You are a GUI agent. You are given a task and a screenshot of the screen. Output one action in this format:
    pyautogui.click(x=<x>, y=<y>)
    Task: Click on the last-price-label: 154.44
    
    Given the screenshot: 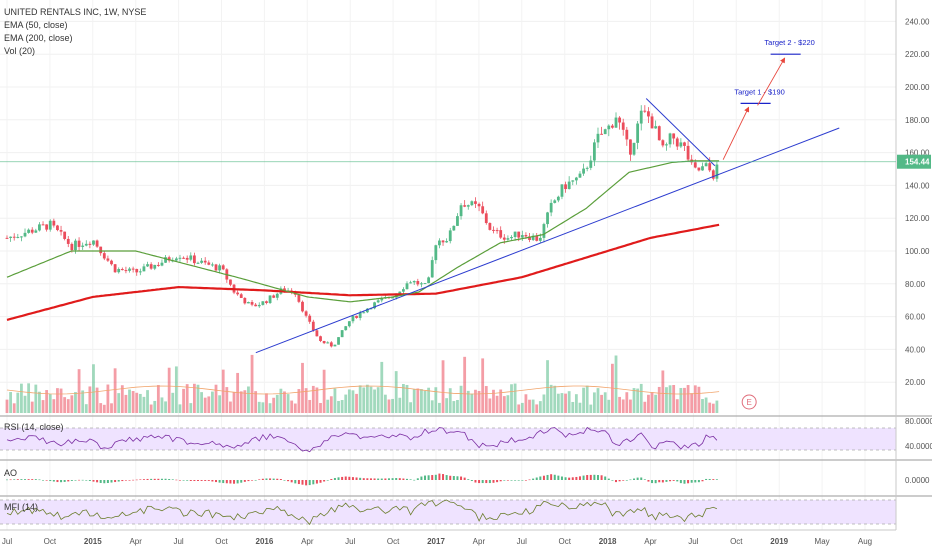 What is the action you would take?
    pyautogui.click(x=917, y=162)
    